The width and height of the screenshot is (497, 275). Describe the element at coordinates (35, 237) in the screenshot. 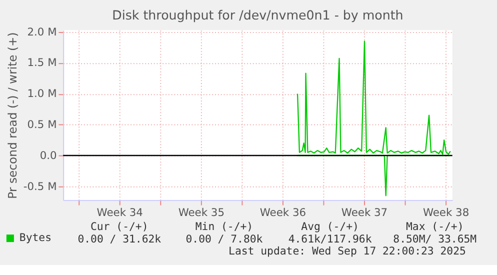

I see `legend-label: Bytes` at that location.